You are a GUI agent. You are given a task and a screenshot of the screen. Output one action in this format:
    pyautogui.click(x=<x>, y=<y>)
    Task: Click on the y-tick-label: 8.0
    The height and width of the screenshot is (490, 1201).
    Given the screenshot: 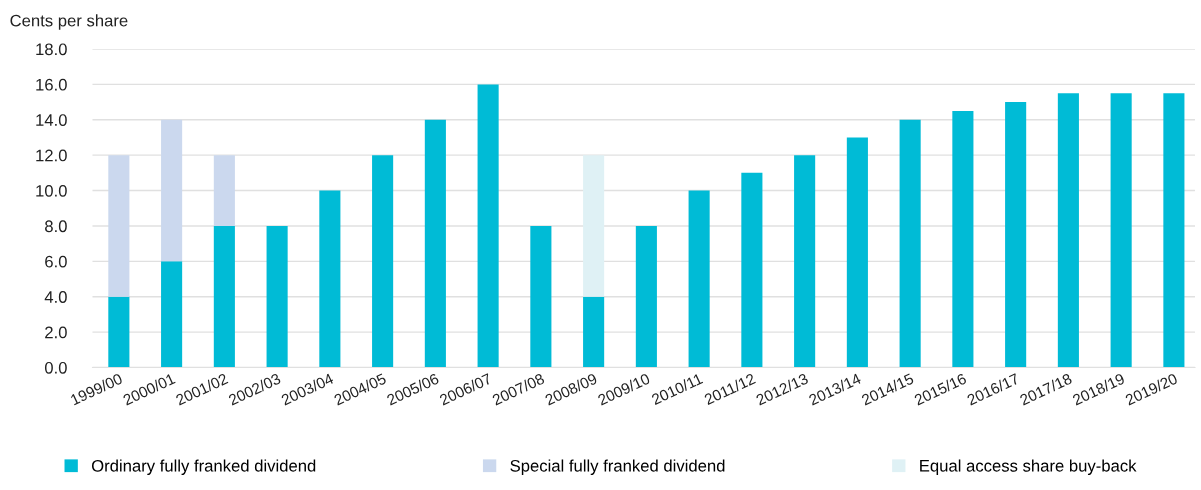 What is the action you would take?
    pyautogui.click(x=56, y=226)
    